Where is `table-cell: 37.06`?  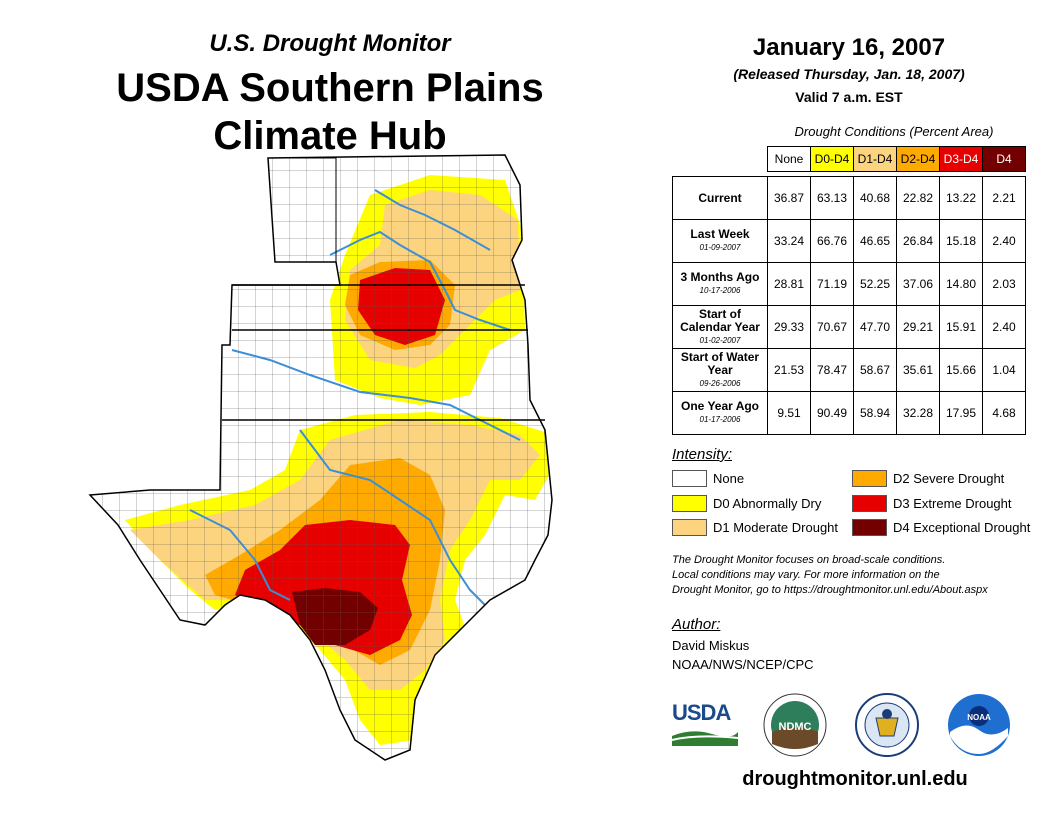
table-cell: 37.06 is located at coordinates (918, 284).